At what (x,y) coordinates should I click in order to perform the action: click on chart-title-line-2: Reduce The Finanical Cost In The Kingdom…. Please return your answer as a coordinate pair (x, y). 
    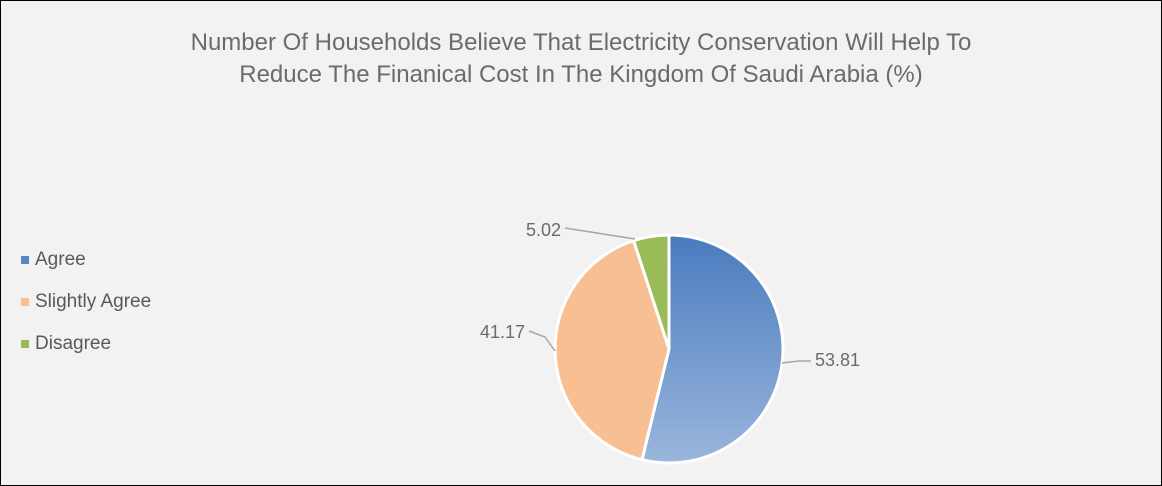
    Looking at the image, I should click on (581, 74).